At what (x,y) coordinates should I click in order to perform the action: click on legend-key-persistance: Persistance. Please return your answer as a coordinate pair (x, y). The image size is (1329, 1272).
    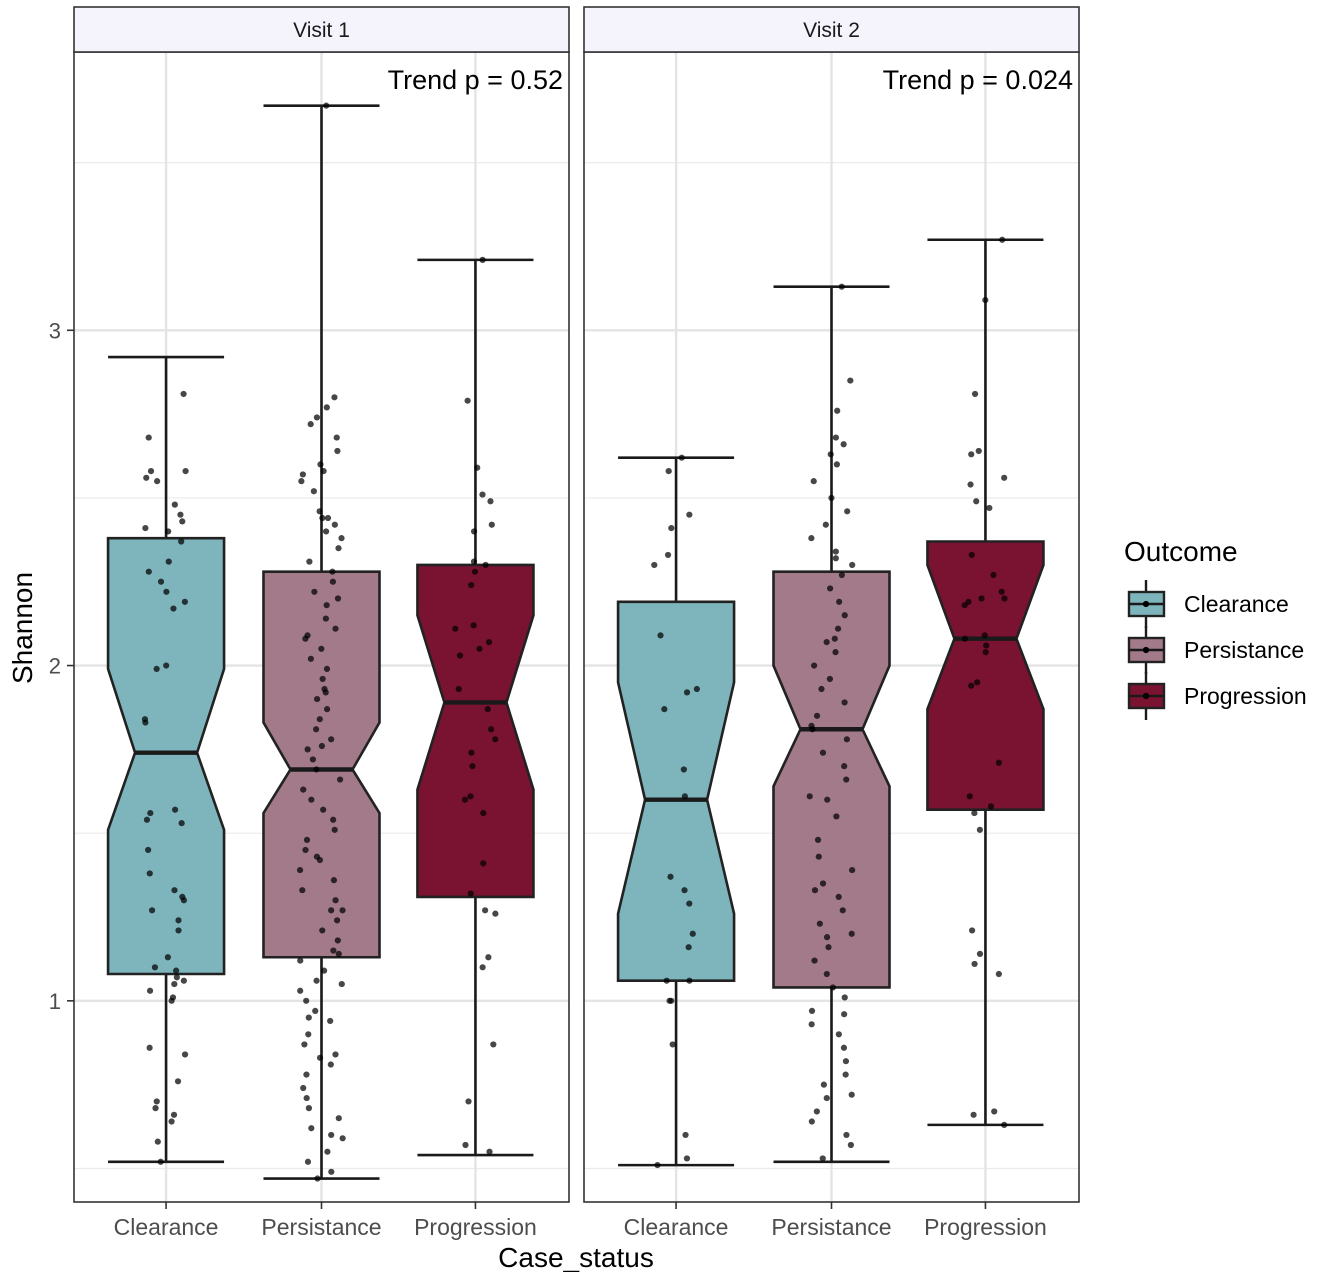
    Looking at the image, I should click on (1215, 650).